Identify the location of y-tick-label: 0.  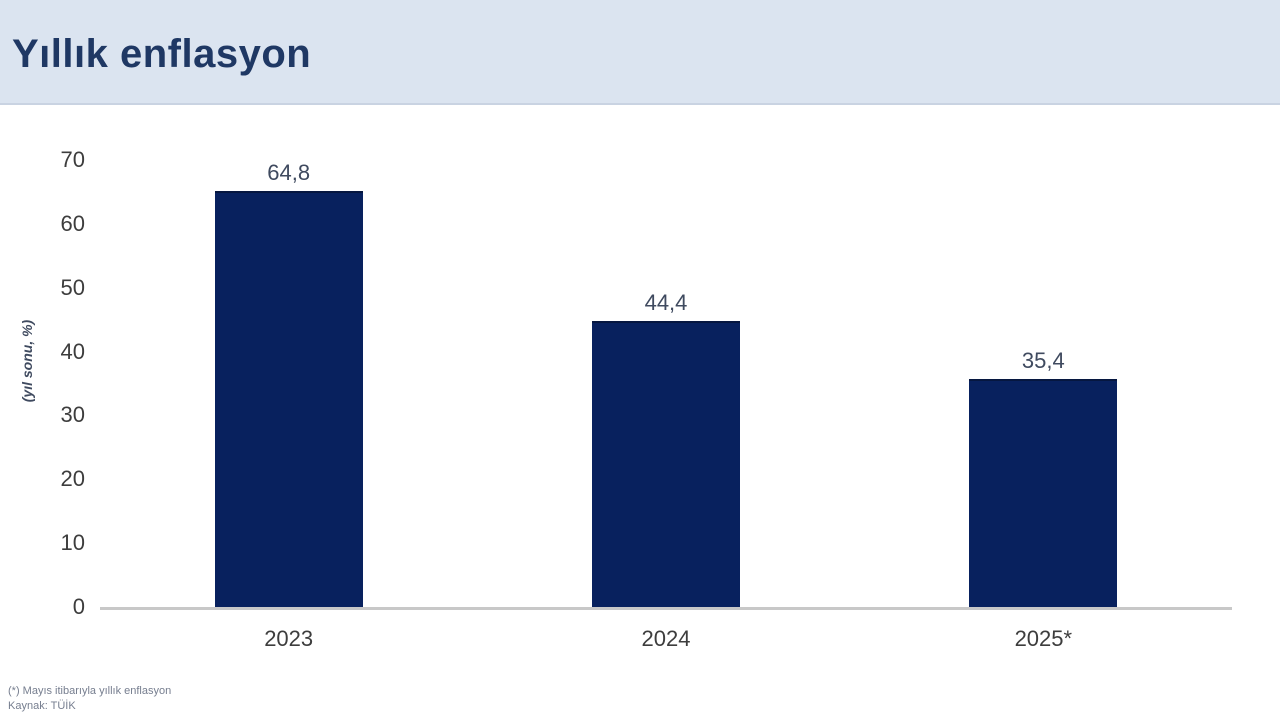
(78, 606).